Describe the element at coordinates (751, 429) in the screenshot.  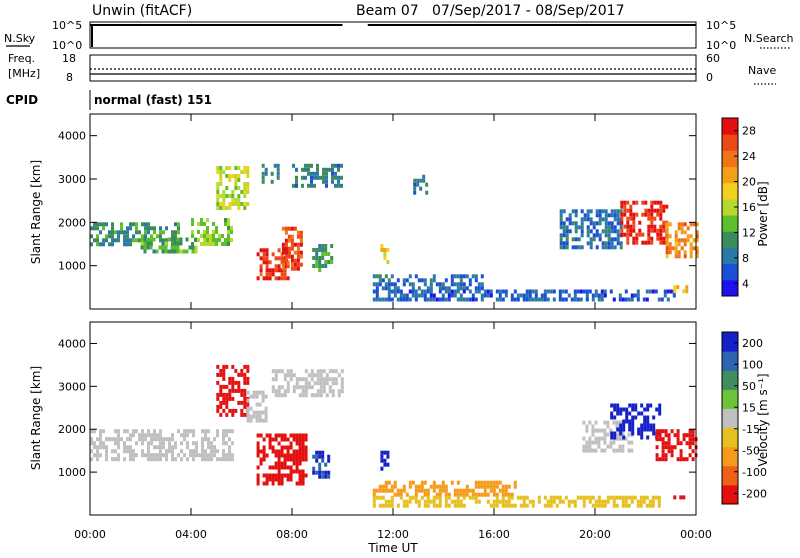
I see `colorbar-tick-label: -15` at that location.